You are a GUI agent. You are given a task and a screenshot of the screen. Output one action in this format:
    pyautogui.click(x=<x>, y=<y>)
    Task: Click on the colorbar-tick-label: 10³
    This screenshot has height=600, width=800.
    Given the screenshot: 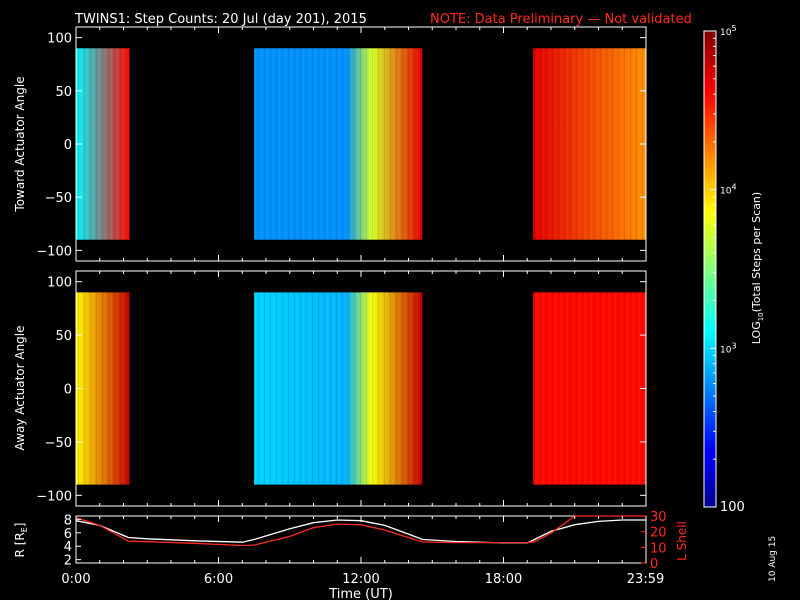 What is the action you would take?
    pyautogui.click(x=728, y=348)
    